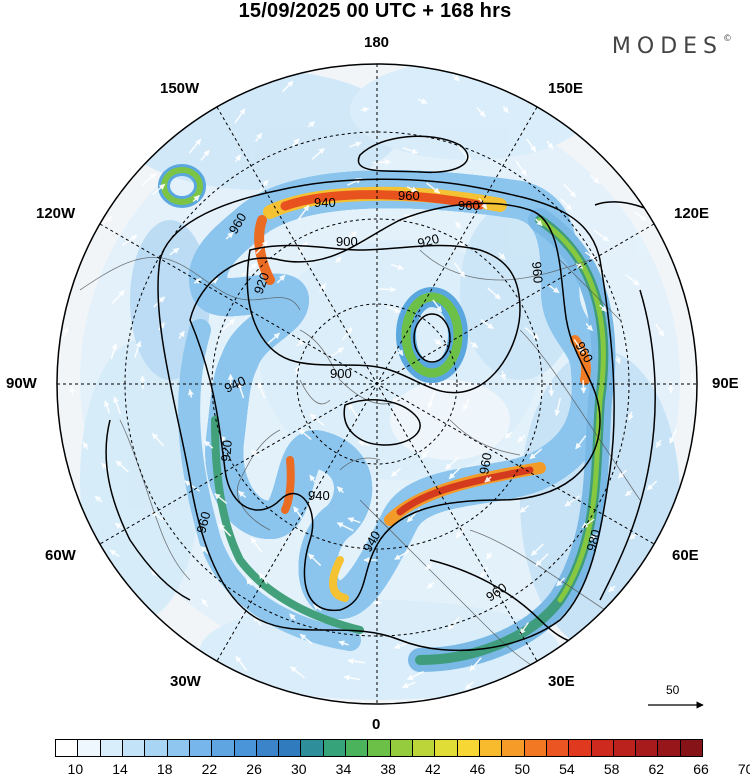  What do you see at coordinates (673, 690) in the screenshot?
I see `reference-vector-label: 50` at bounding box center [673, 690].